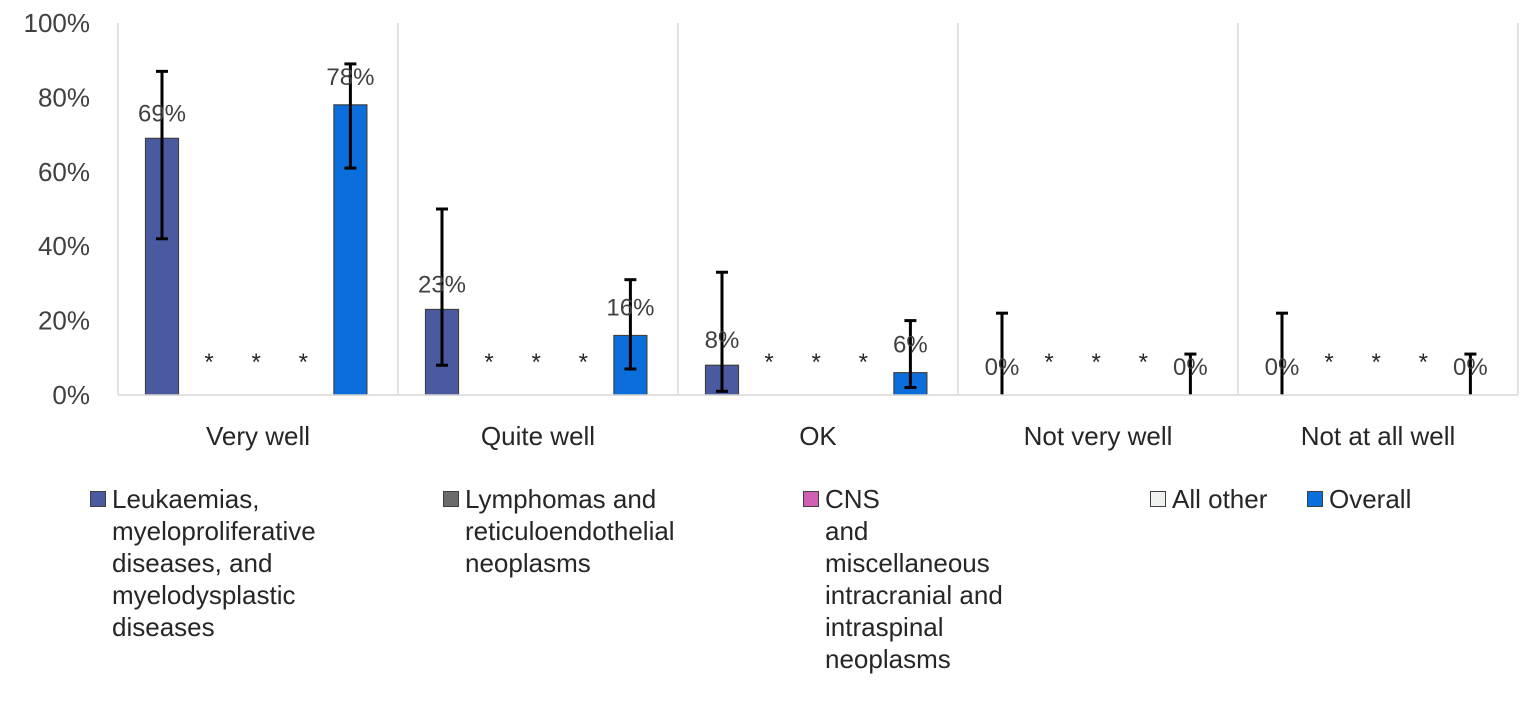  Describe the element at coordinates (64, 172) in the screenshot. I see `y-tick-label: 60%` at that location.